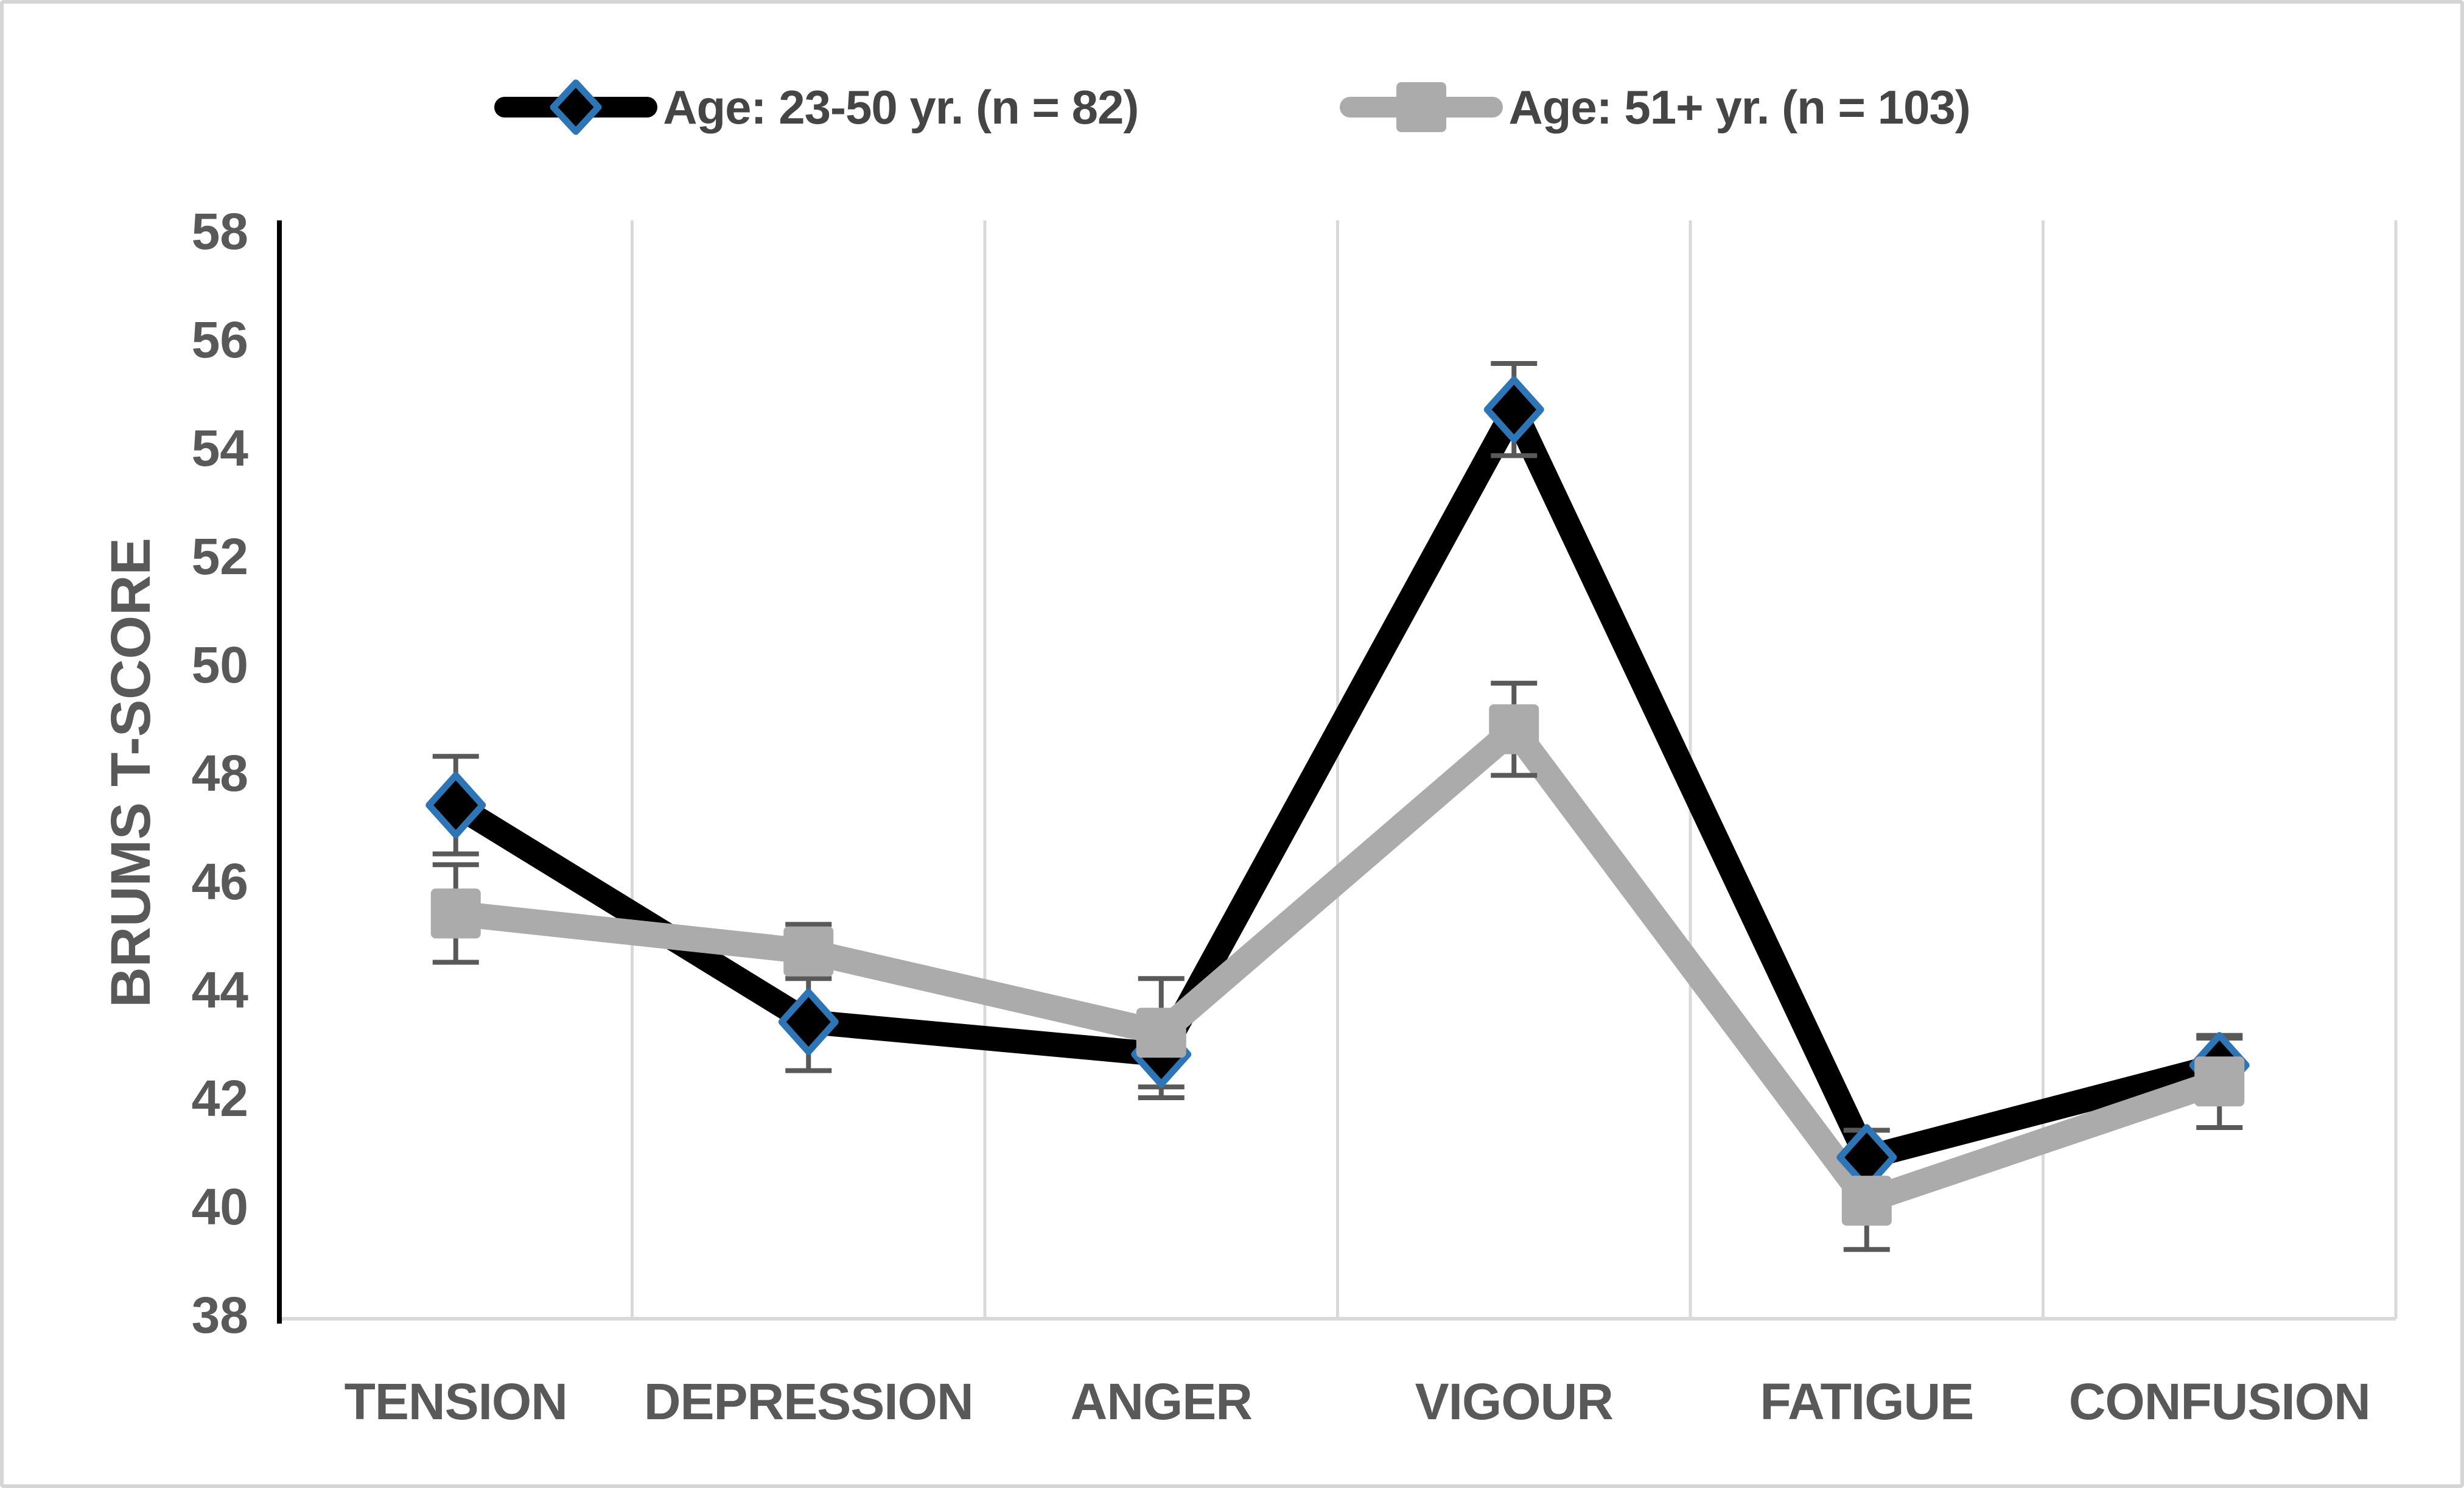 This screenshot has width=2464, height=1488. Describe the element at coordinates (1161, 1402) in the screenshot. I see `x-category-label: ANGER` at that location.